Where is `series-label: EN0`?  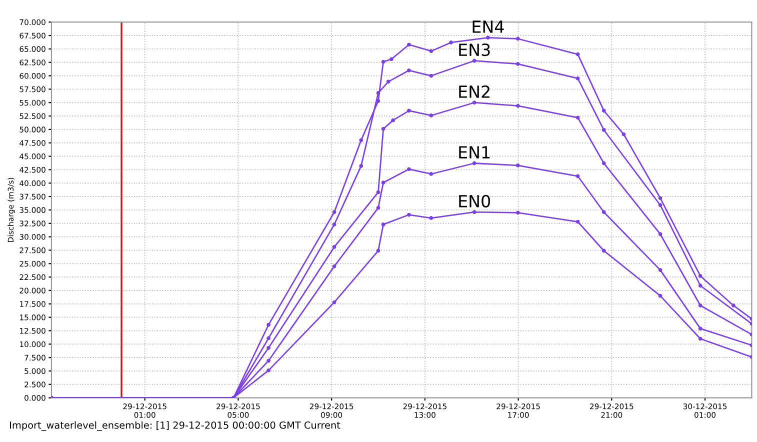 series-label: EN0 is located at coordinates (474, 201).